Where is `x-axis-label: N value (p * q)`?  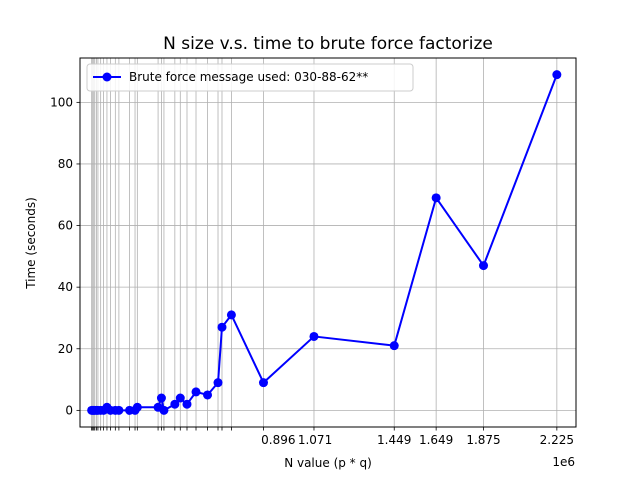
x-axis-label: N value (p * q) is located at coordinates (328, 463).